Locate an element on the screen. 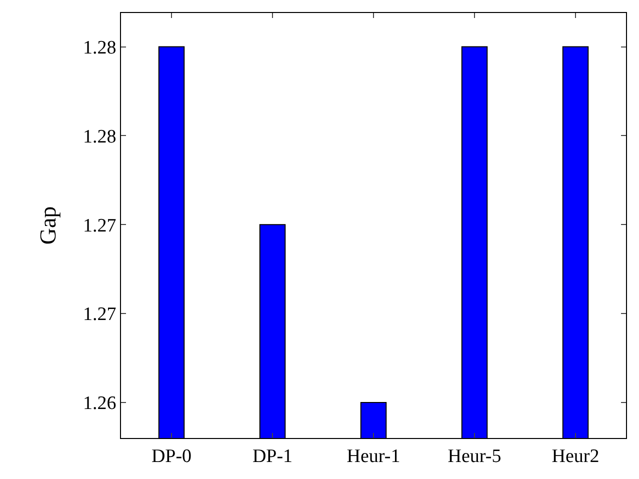 This screenshot has width=639, height=479. x-tick-label: Heur-5 is located at coordinates (475, 456).